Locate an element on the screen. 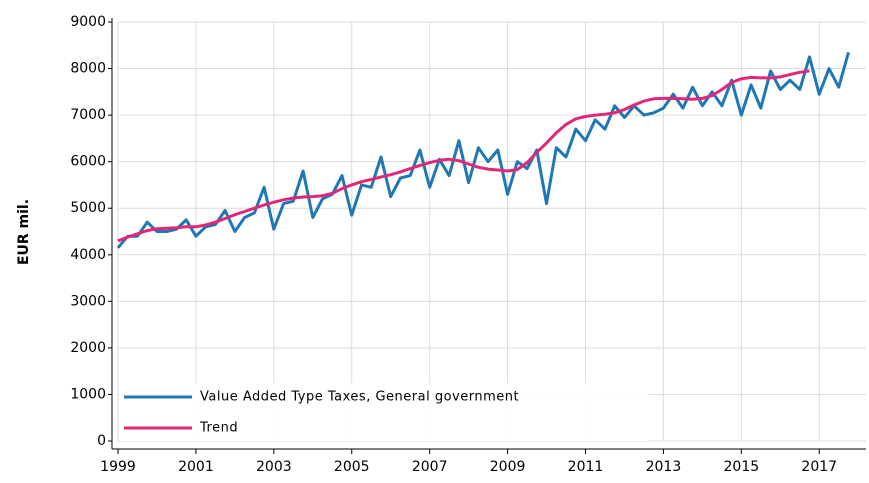  x-tick-label: 2001 is located at coordinates (196, 467).